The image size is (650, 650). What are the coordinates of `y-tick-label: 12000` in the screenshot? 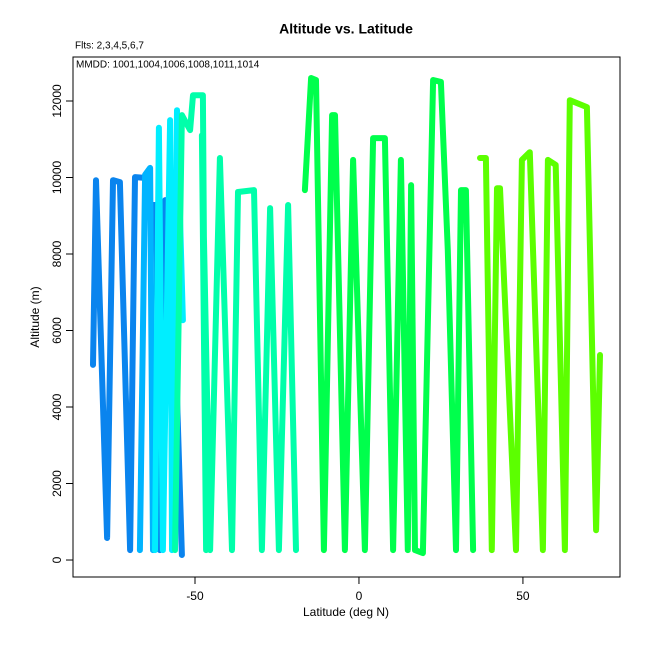 It's located at (57, 101).